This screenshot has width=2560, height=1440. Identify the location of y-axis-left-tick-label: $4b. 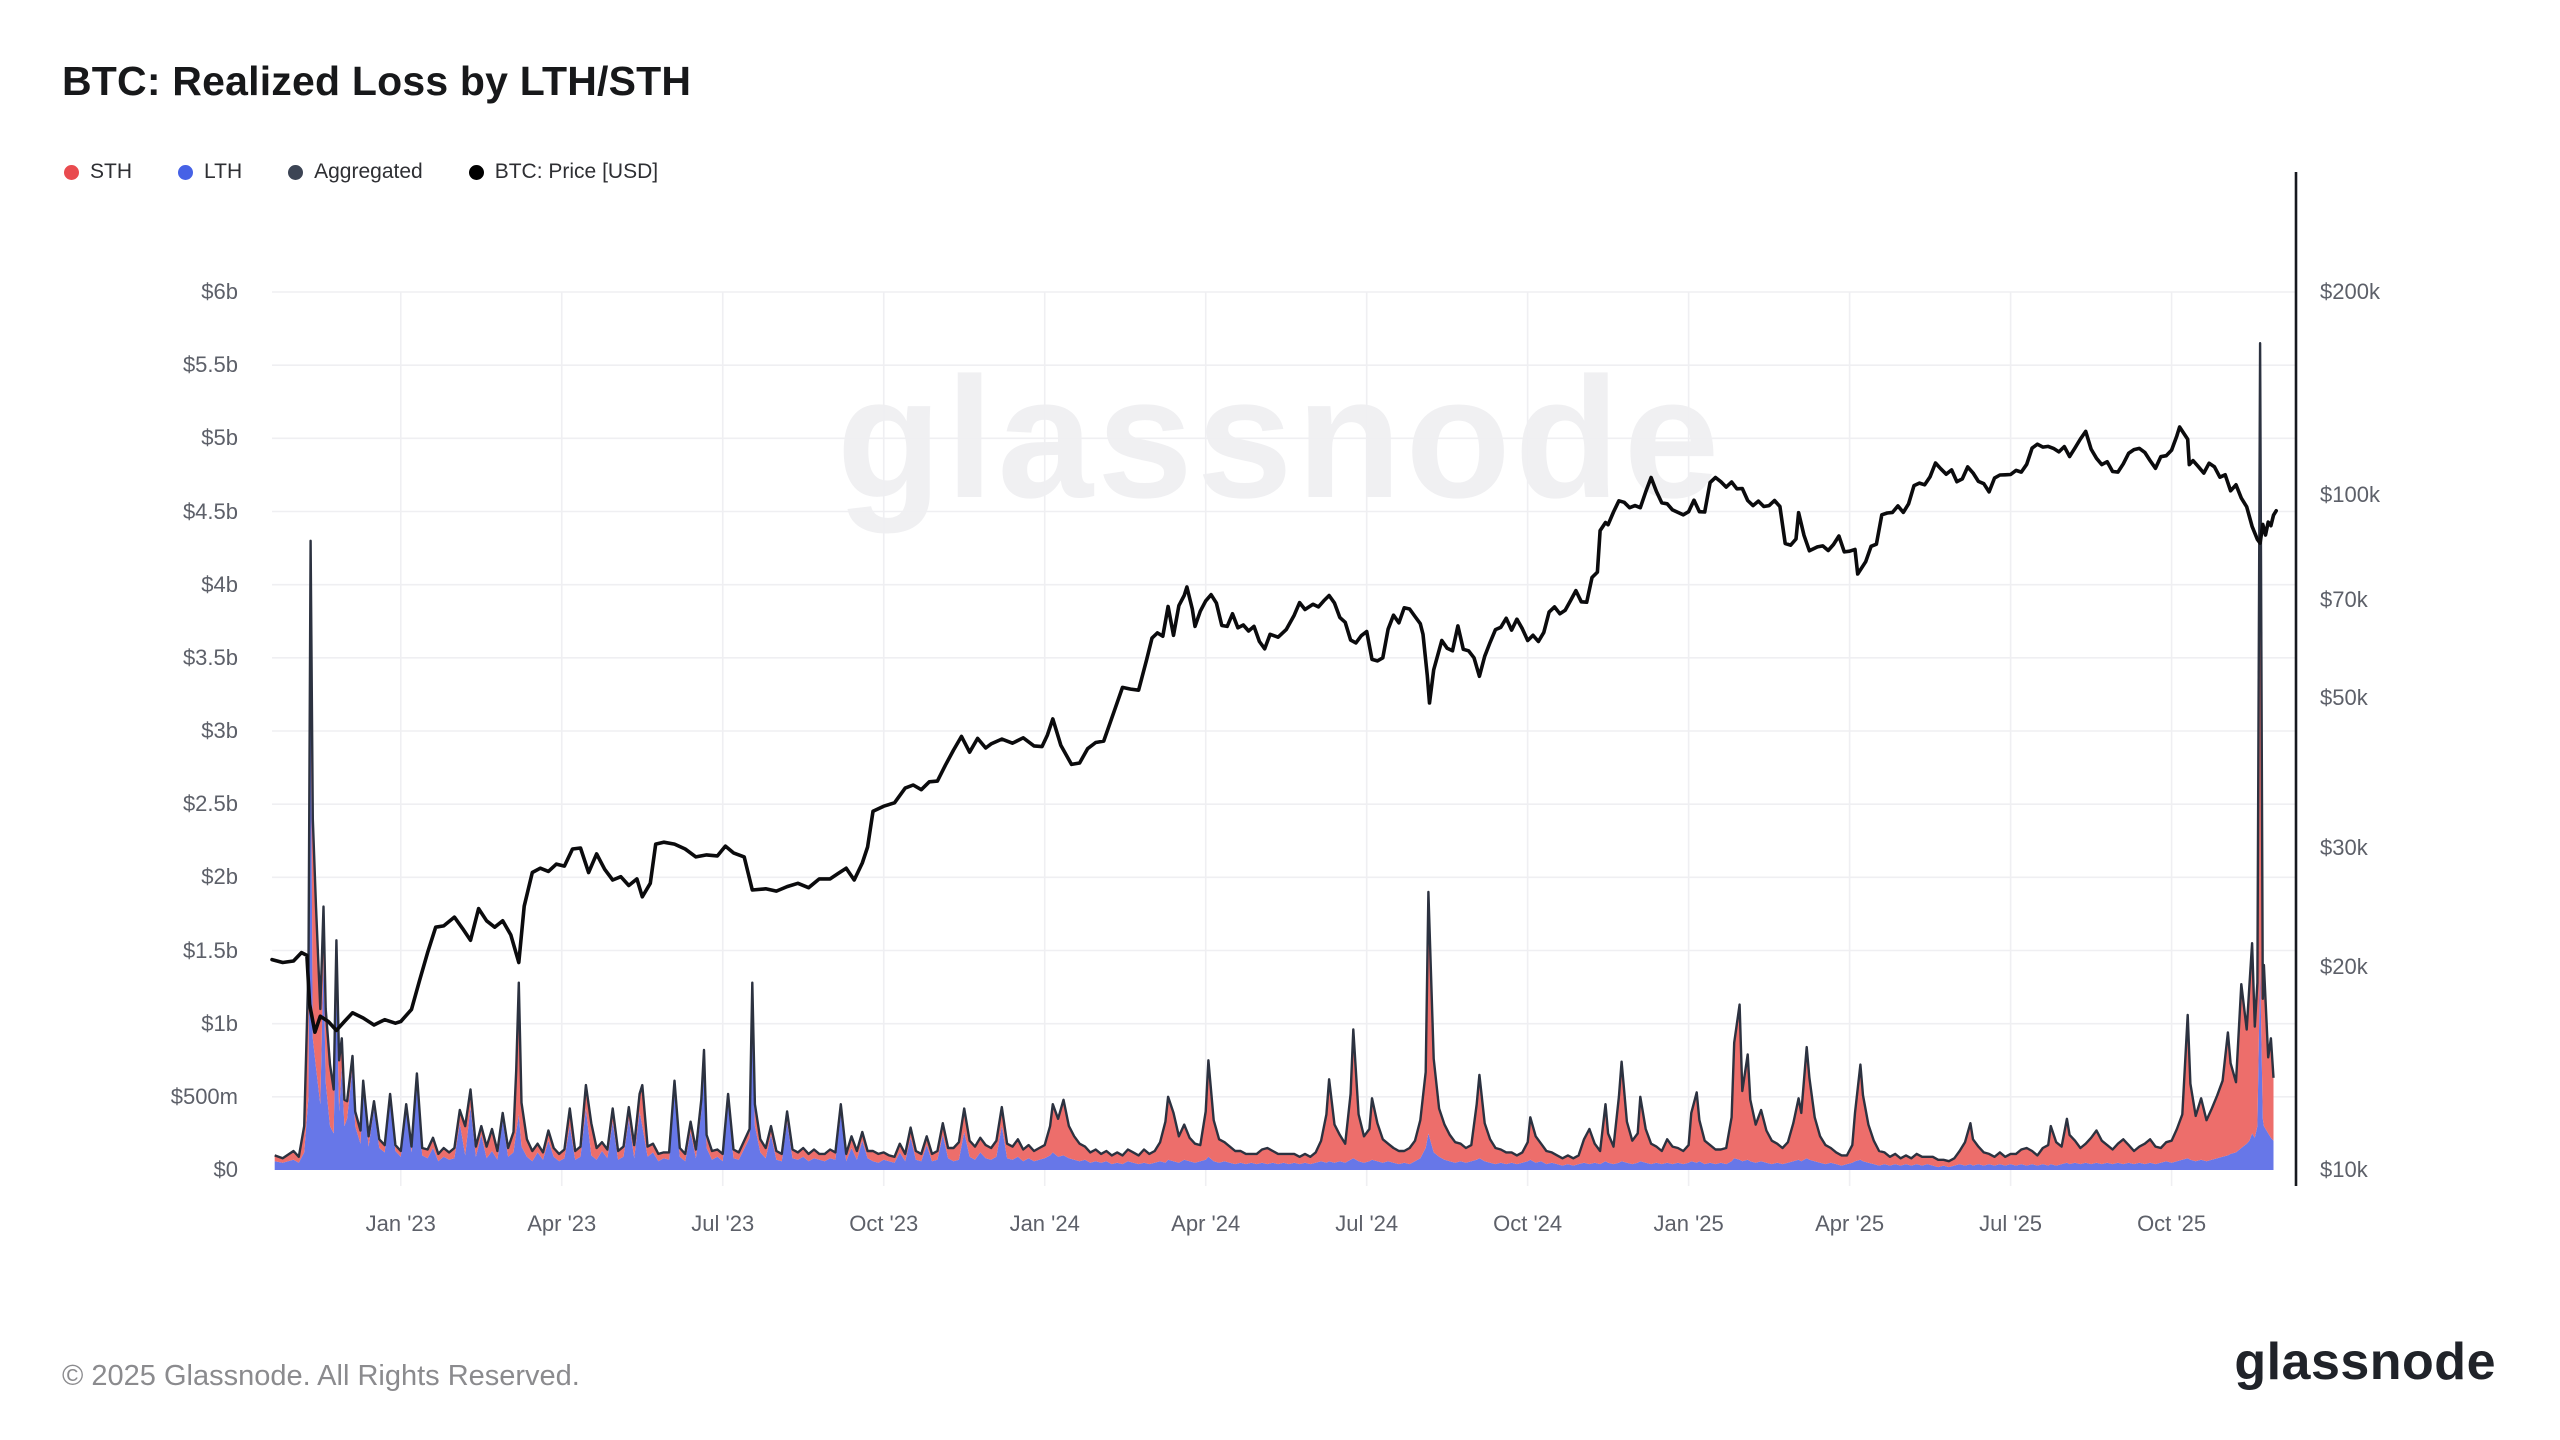
(219, 584).